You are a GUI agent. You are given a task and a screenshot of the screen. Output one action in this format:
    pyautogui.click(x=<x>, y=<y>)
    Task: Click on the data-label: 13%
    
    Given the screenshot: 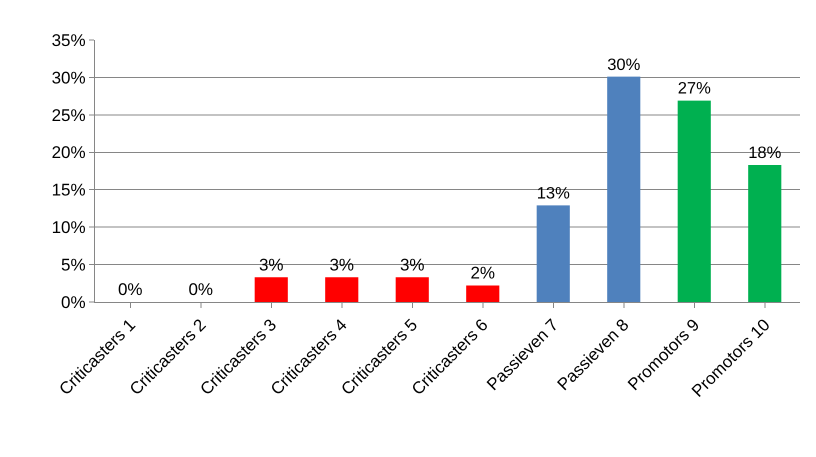 What is the action you would take?
    pyautogui.click(x=553, y=193)
    